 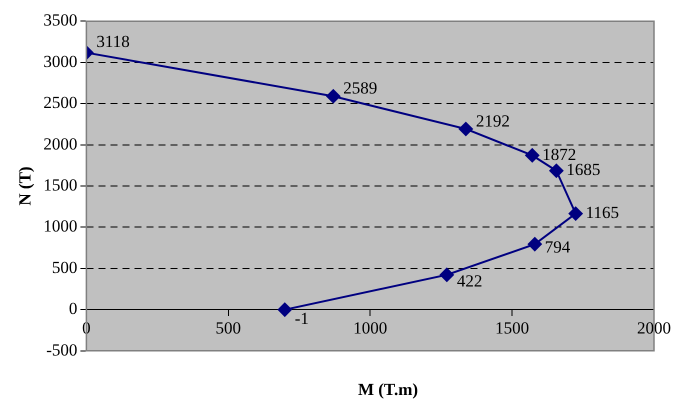 I want to click on data-label: 794, so click(x=557, y=247).